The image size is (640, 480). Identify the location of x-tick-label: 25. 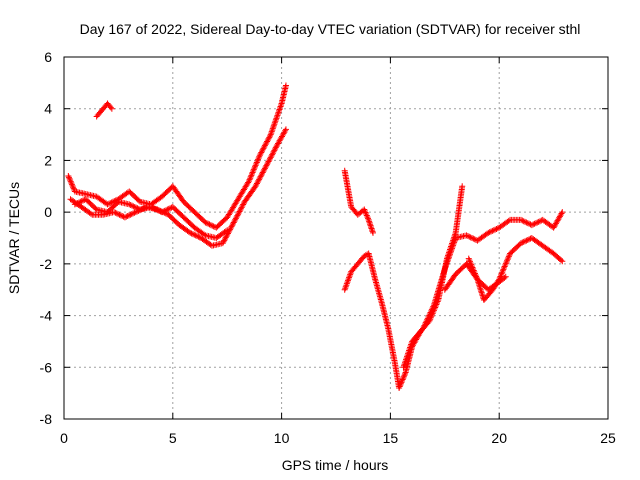
(608, 438).